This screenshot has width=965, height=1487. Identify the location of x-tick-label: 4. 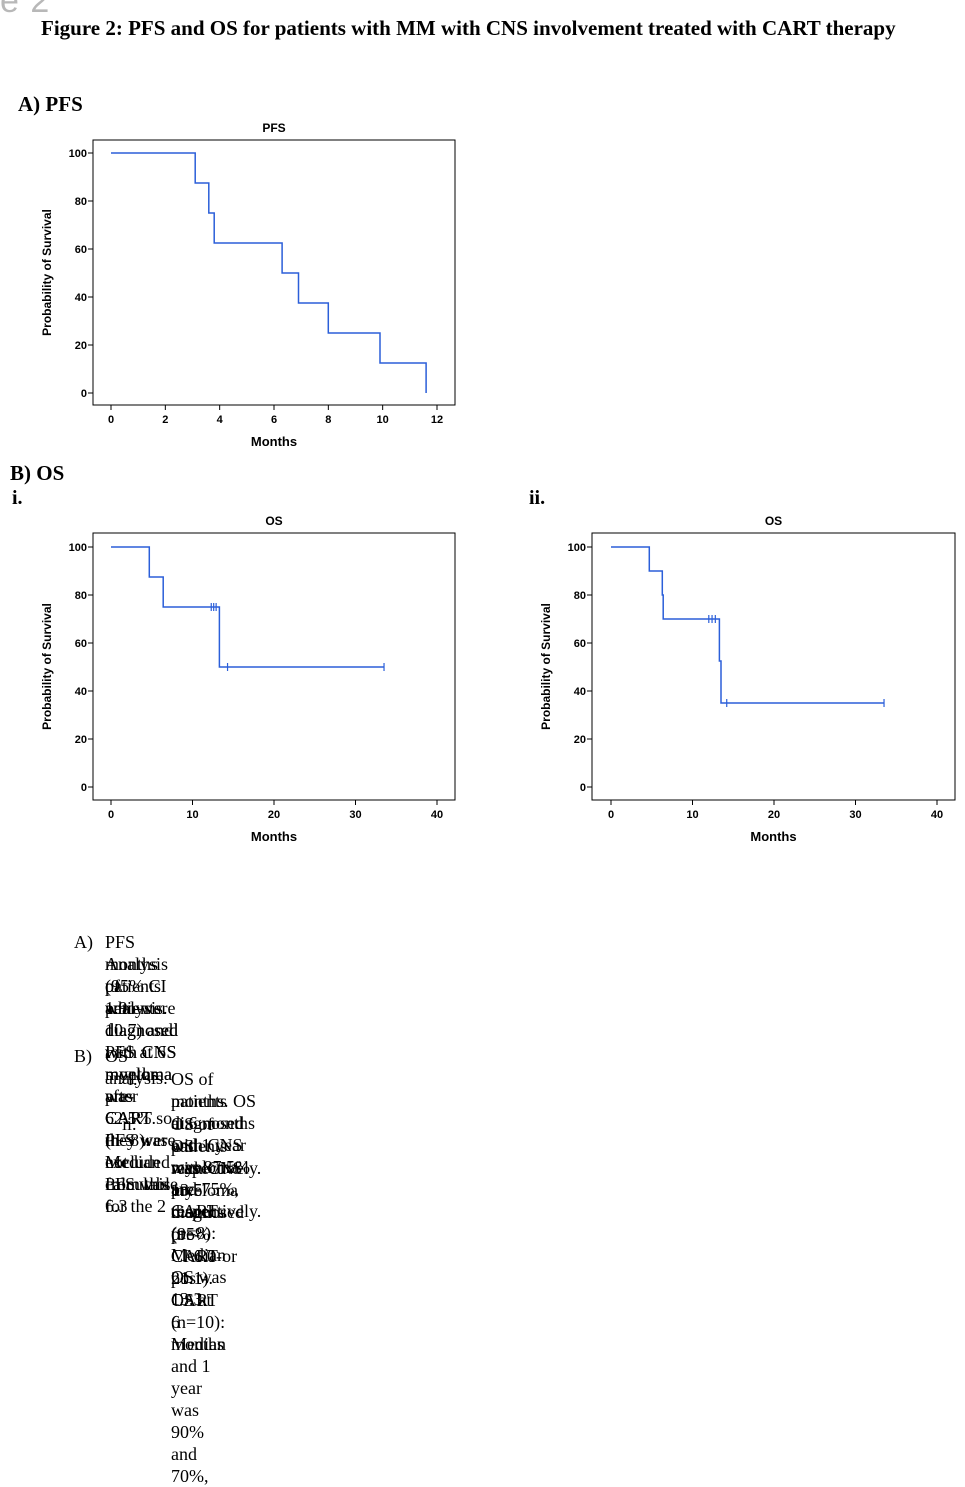
(220, 420).